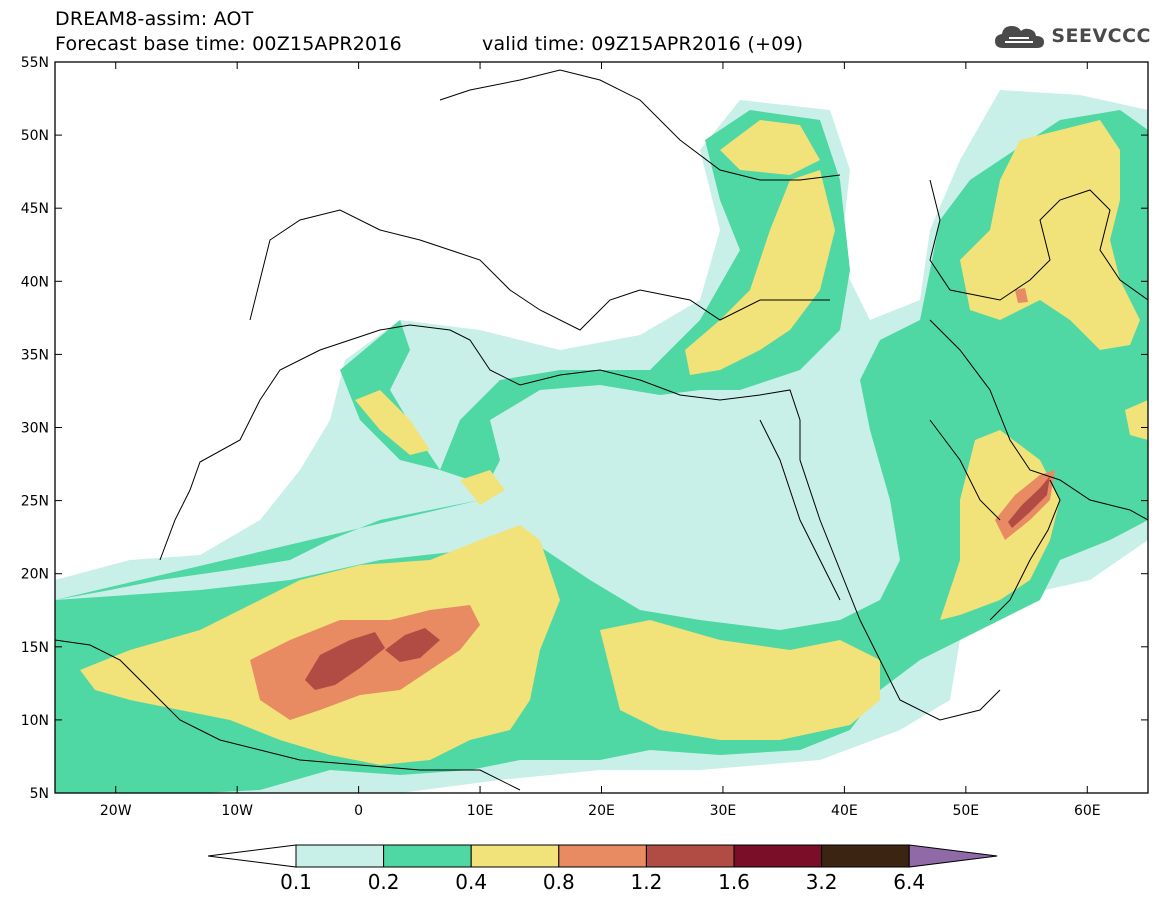 This screenshot has width=1165, height=905. What do you see at coordinates (358, 811) in the screenshot?
I see `lon-tick-label: 0` at bounding box center [358, 811].